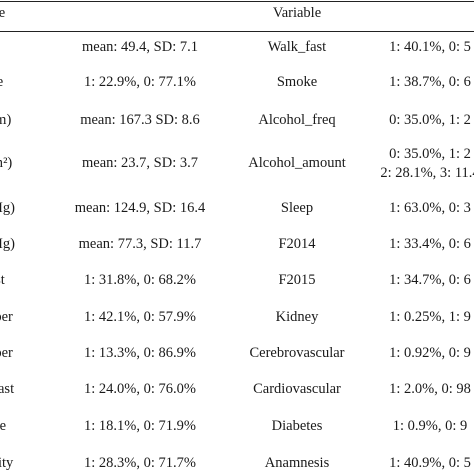 This screenshot has height=474, width=474. Describe the element at coordinates (430, 426) in the screenshot. I see `row-11-value-right: 1: 0.9%, 0: 9` at that location.